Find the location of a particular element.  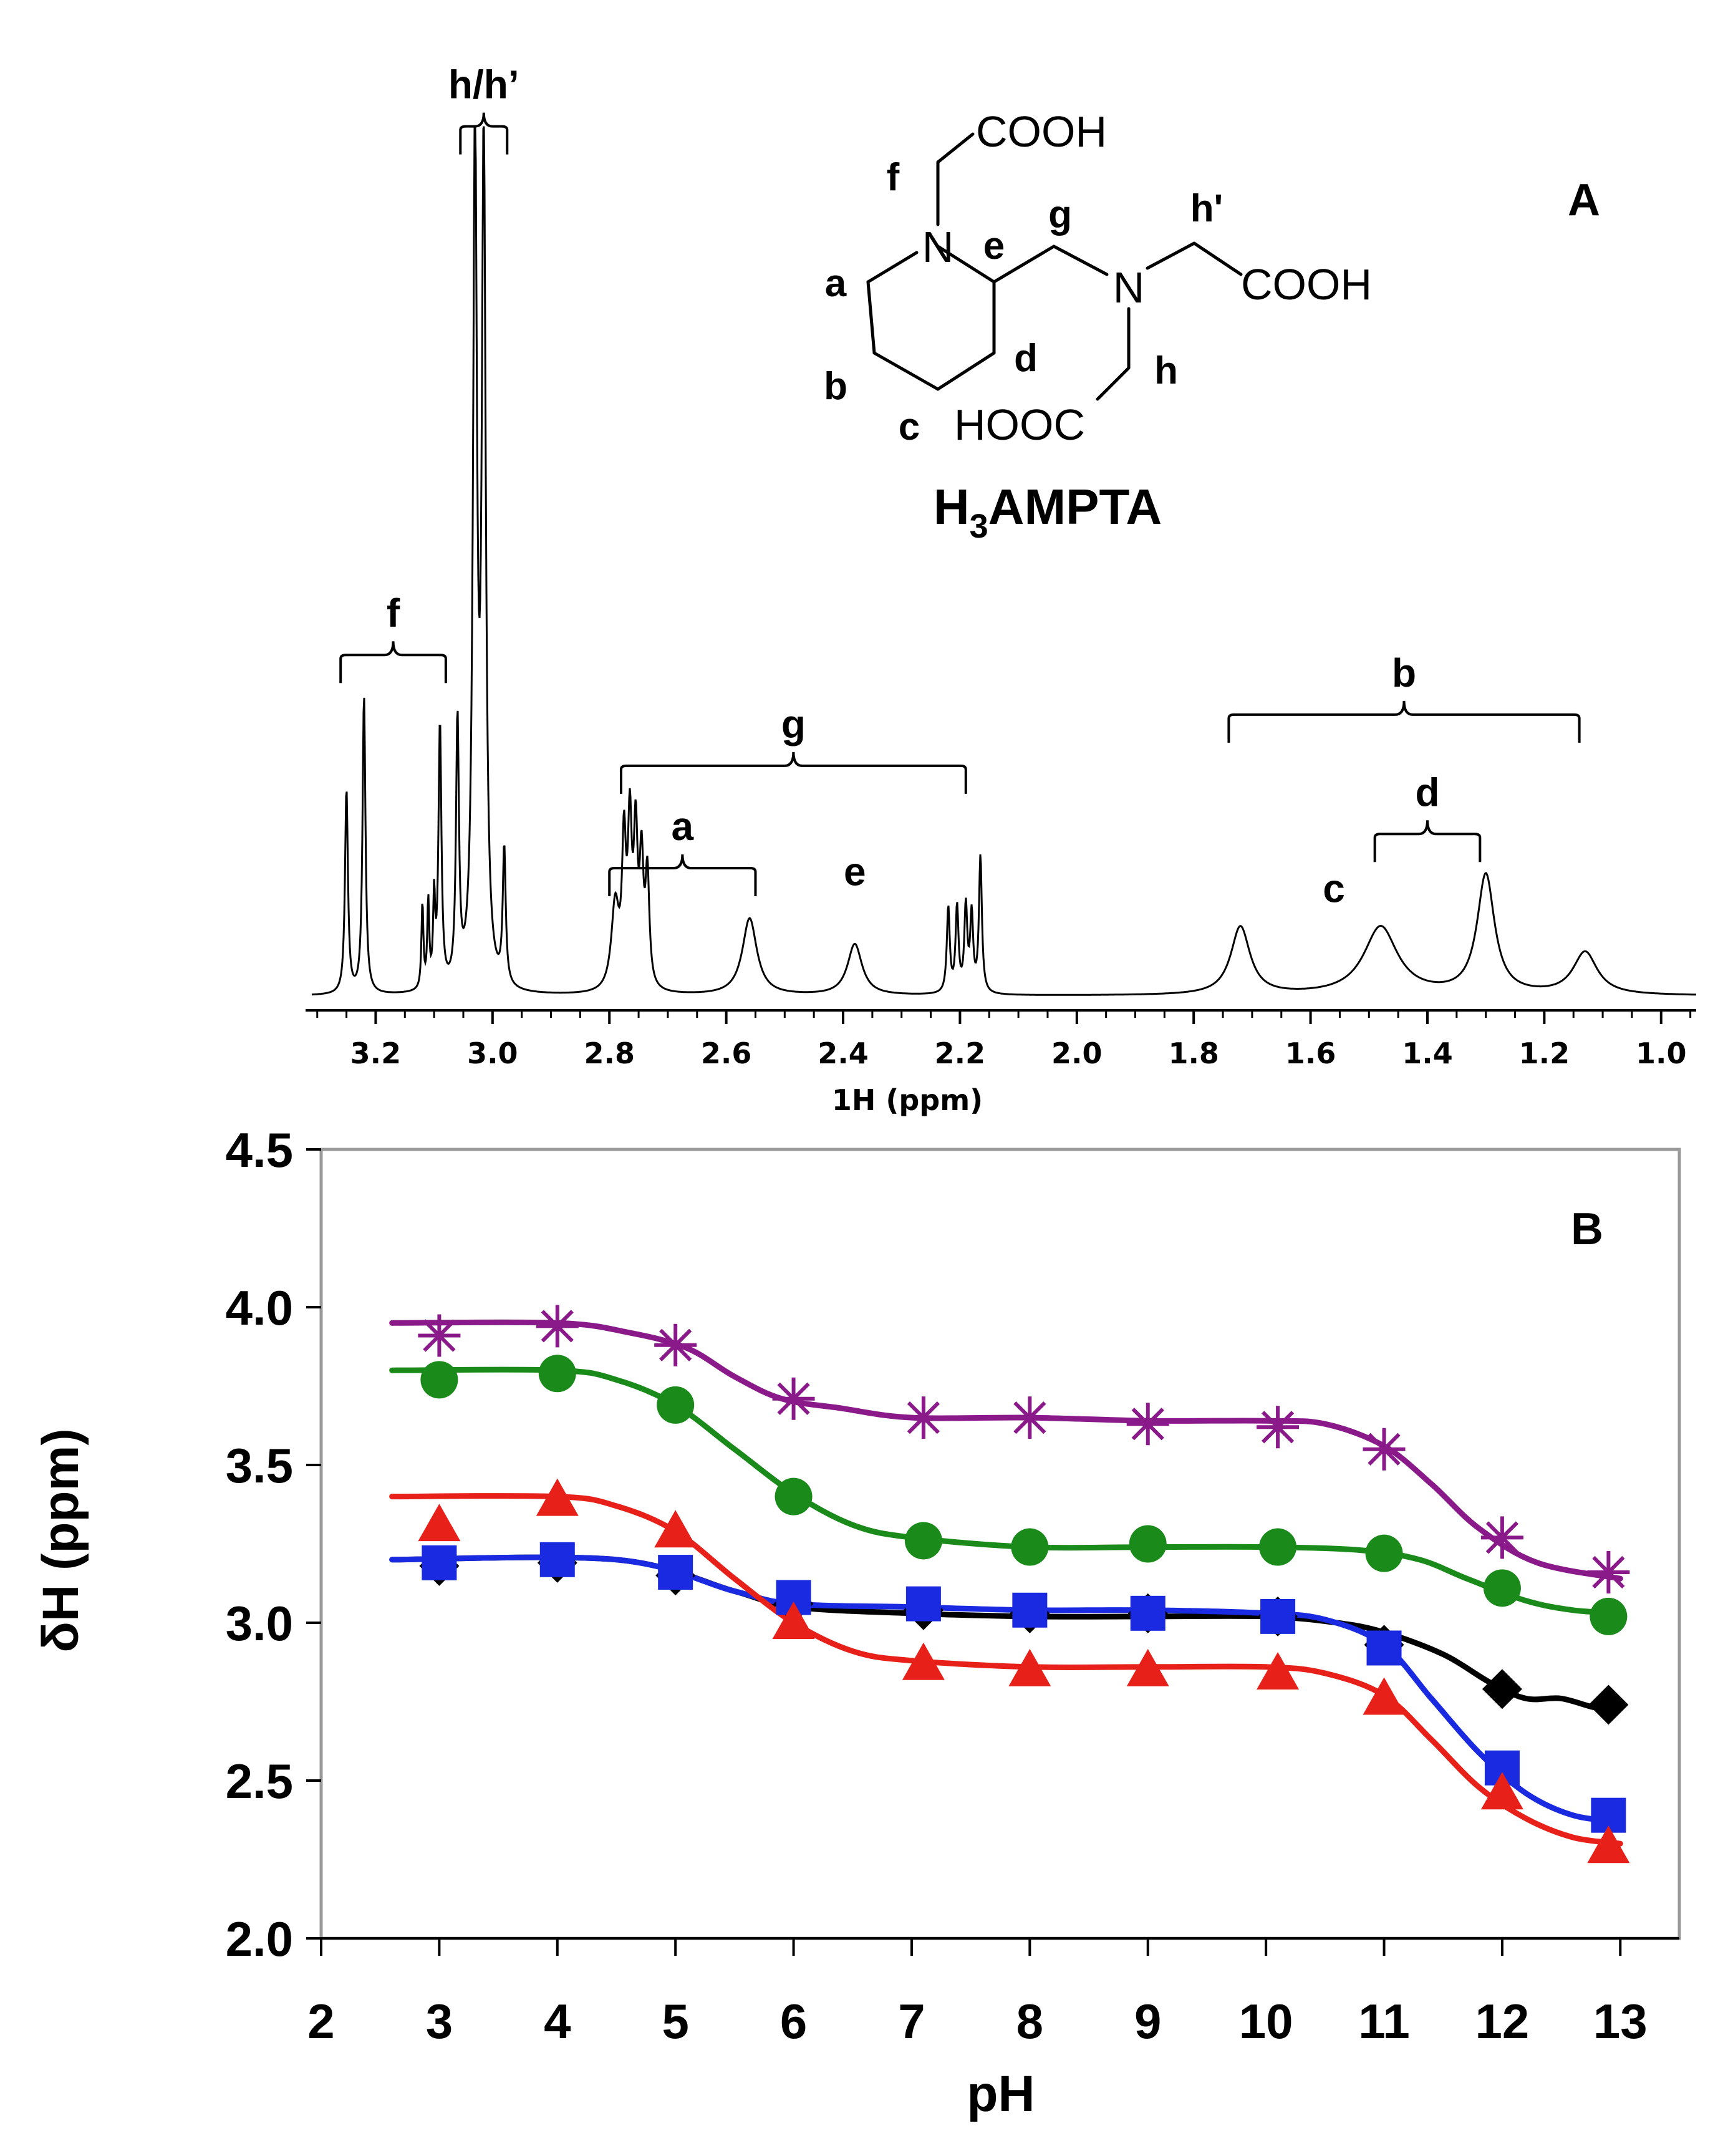

bond-ch-hooc is located at coordinates (1113, 383).